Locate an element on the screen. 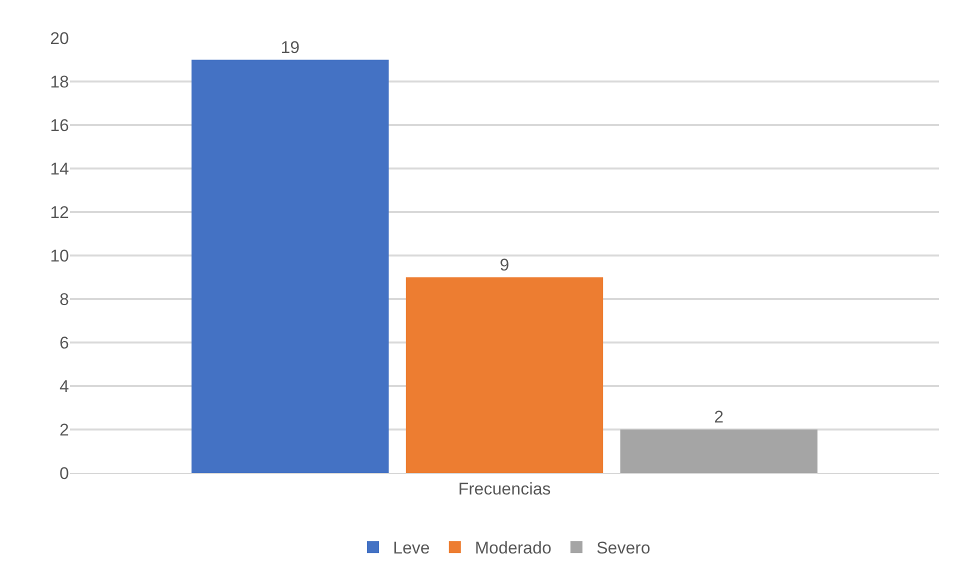 Image resolution: width=957 pixels, height=583 pixels. y-tick-label: 20 is located at coordinates (59, 38).